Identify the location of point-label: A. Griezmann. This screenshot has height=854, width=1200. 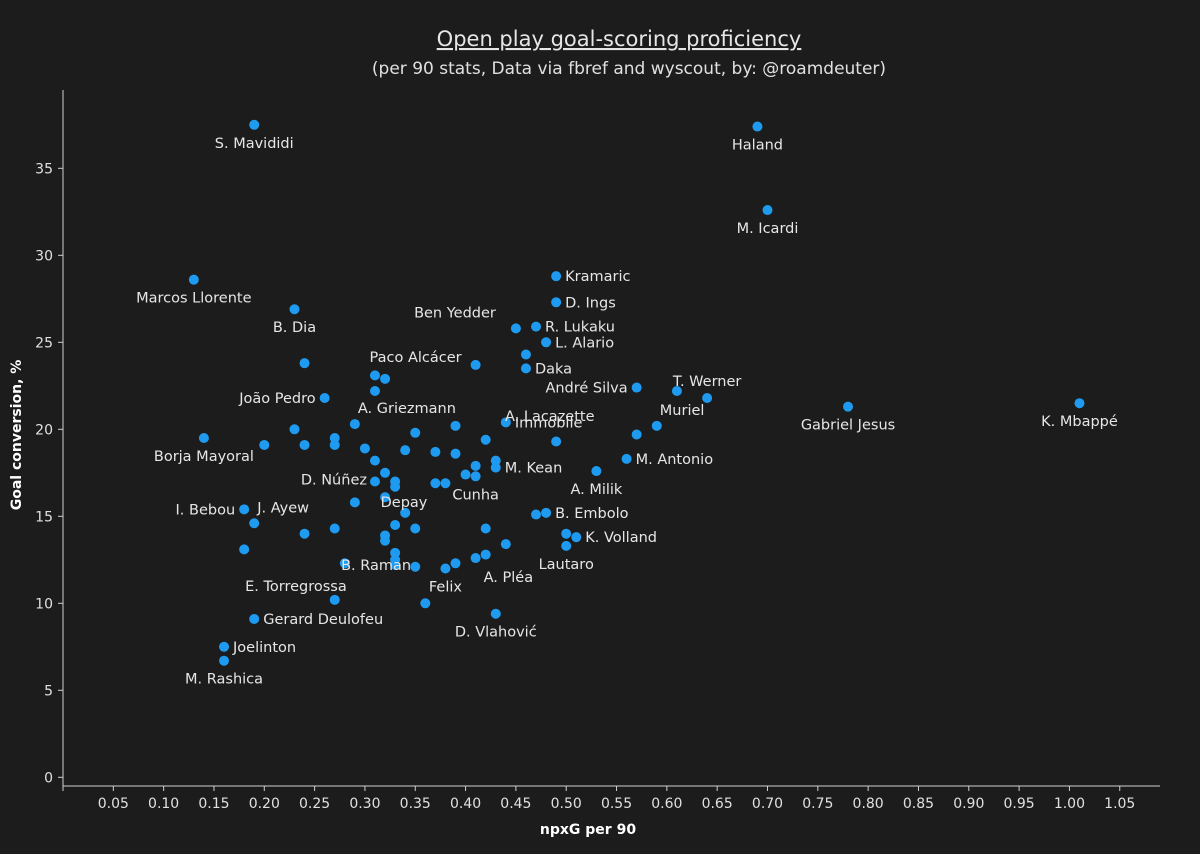
(407, 409).